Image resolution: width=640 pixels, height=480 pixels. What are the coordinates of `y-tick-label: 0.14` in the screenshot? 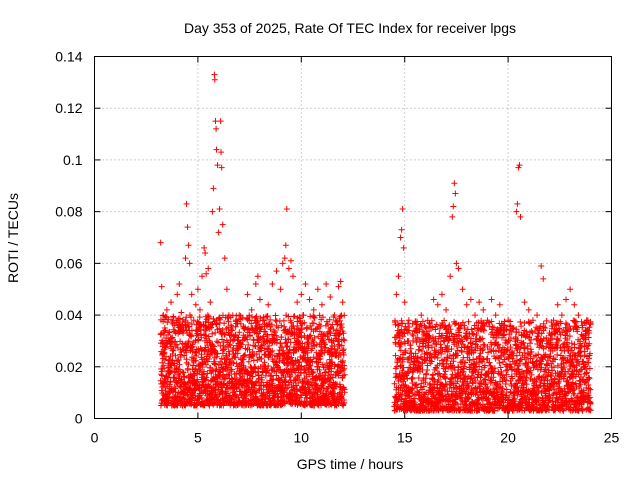 It's located at (68, 57).